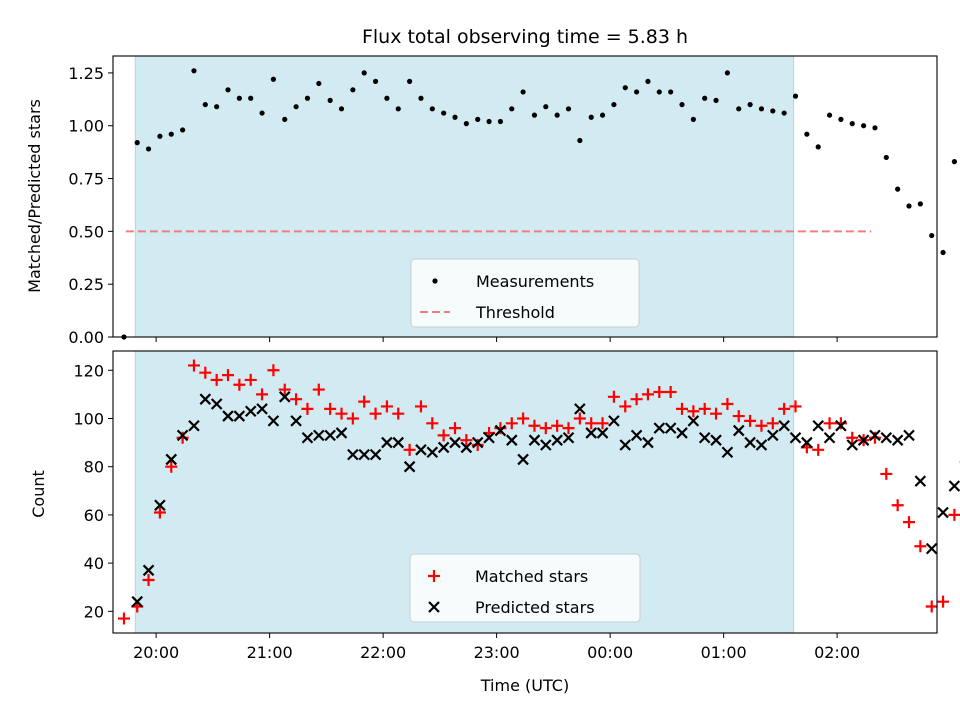  What do you see at coordinates (525, 37) in the screenshot?
I see `chart-title: Flux total observing time = 5.83 h` at bounding box center [525, 37].